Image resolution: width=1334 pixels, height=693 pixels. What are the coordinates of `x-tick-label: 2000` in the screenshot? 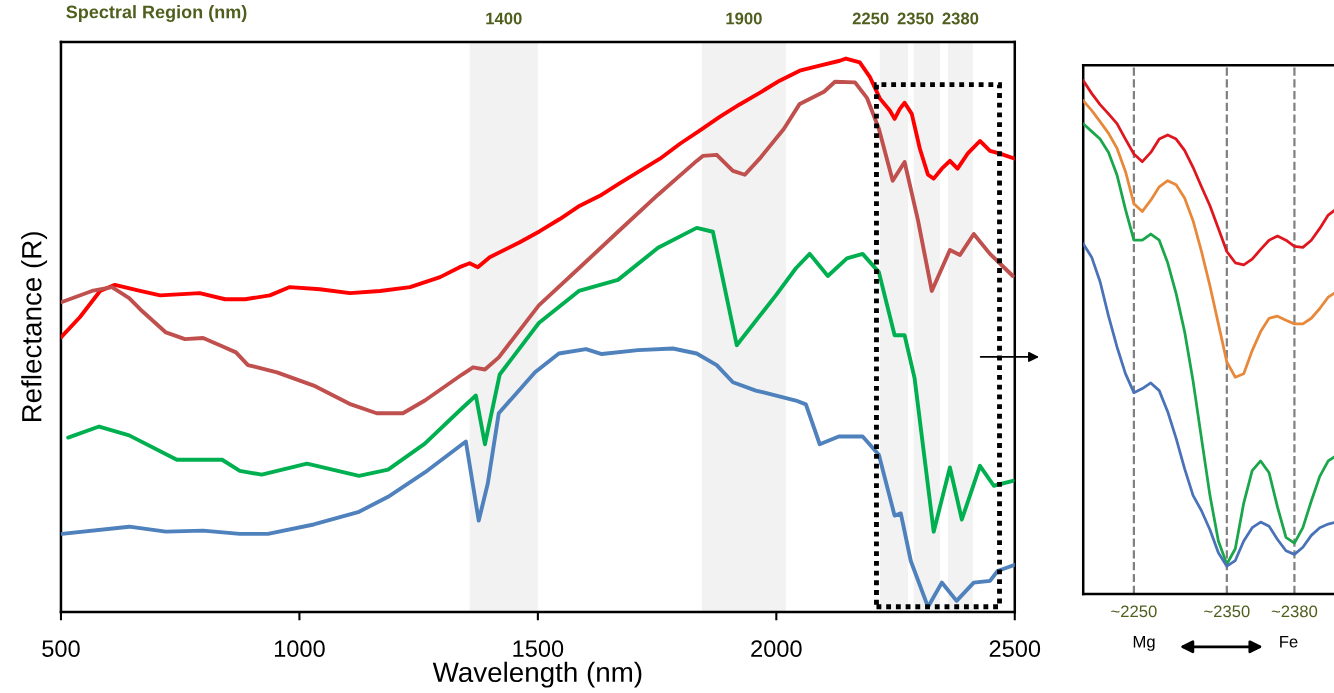 It's located at (776, 649).